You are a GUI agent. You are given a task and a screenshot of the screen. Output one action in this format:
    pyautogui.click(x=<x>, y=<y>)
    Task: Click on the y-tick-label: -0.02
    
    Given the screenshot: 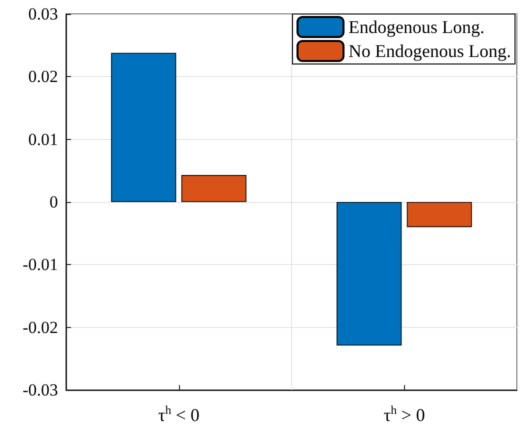 What is the action you would take?
    pyautogui.click(x=40, y=327)
    